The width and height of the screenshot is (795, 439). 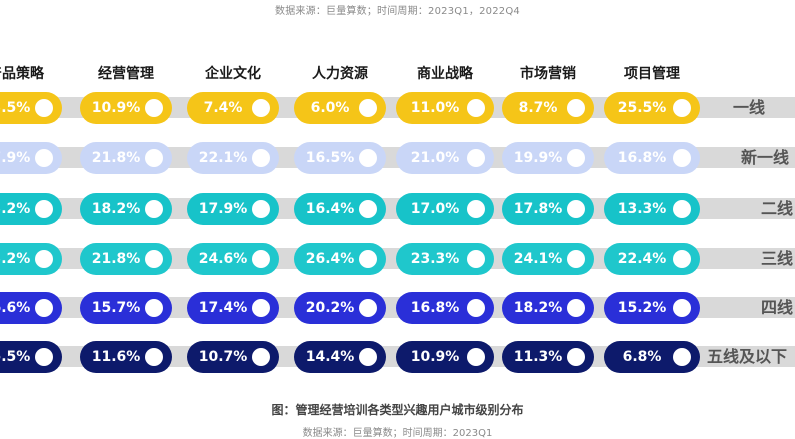 What do you see at coordinates (223, 158) in the screenshot?
I see `value-label: 22.1%` at bounding box center [223, 158].